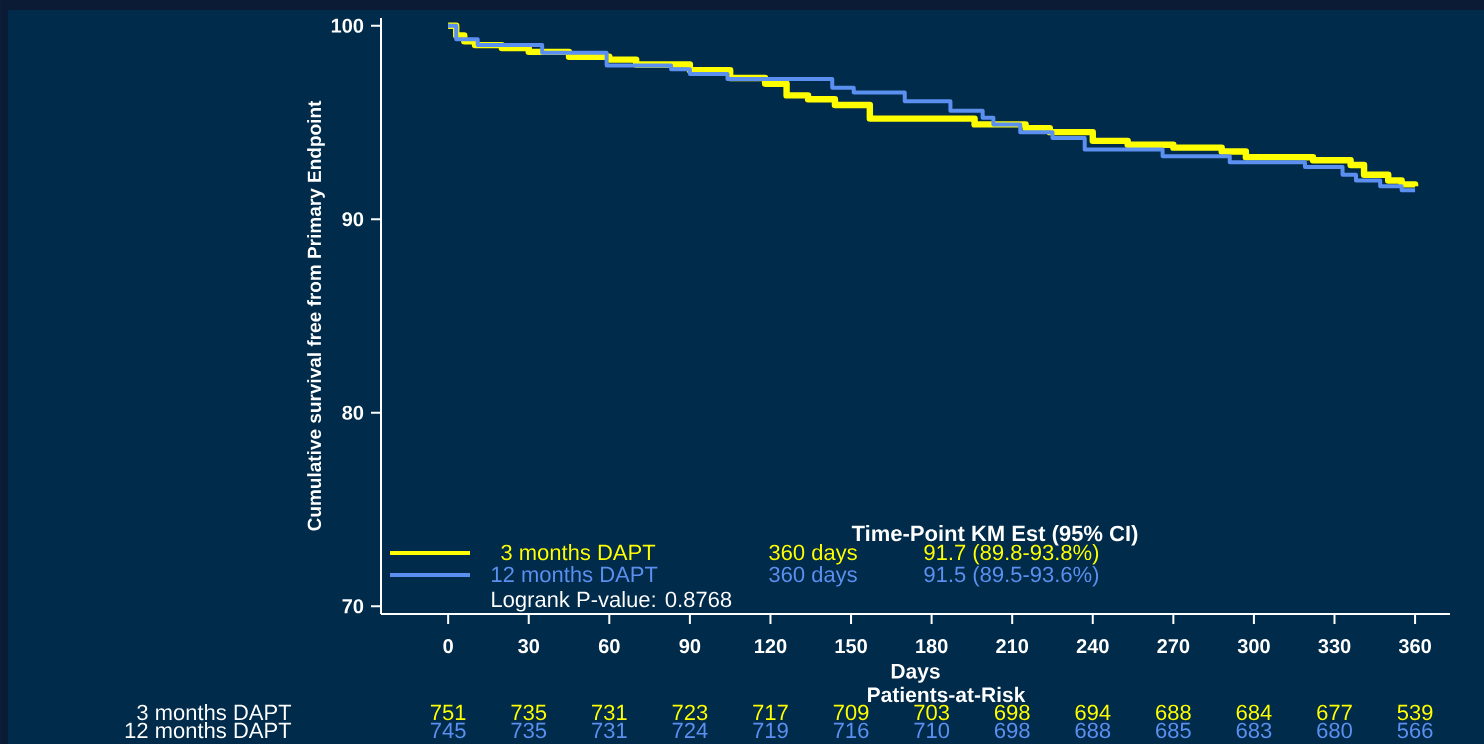 The height and width of the screenshot is (744, 1484). Describe the element at coordinates (448, 730) in the screenshot. I see `text: 745` at that location.